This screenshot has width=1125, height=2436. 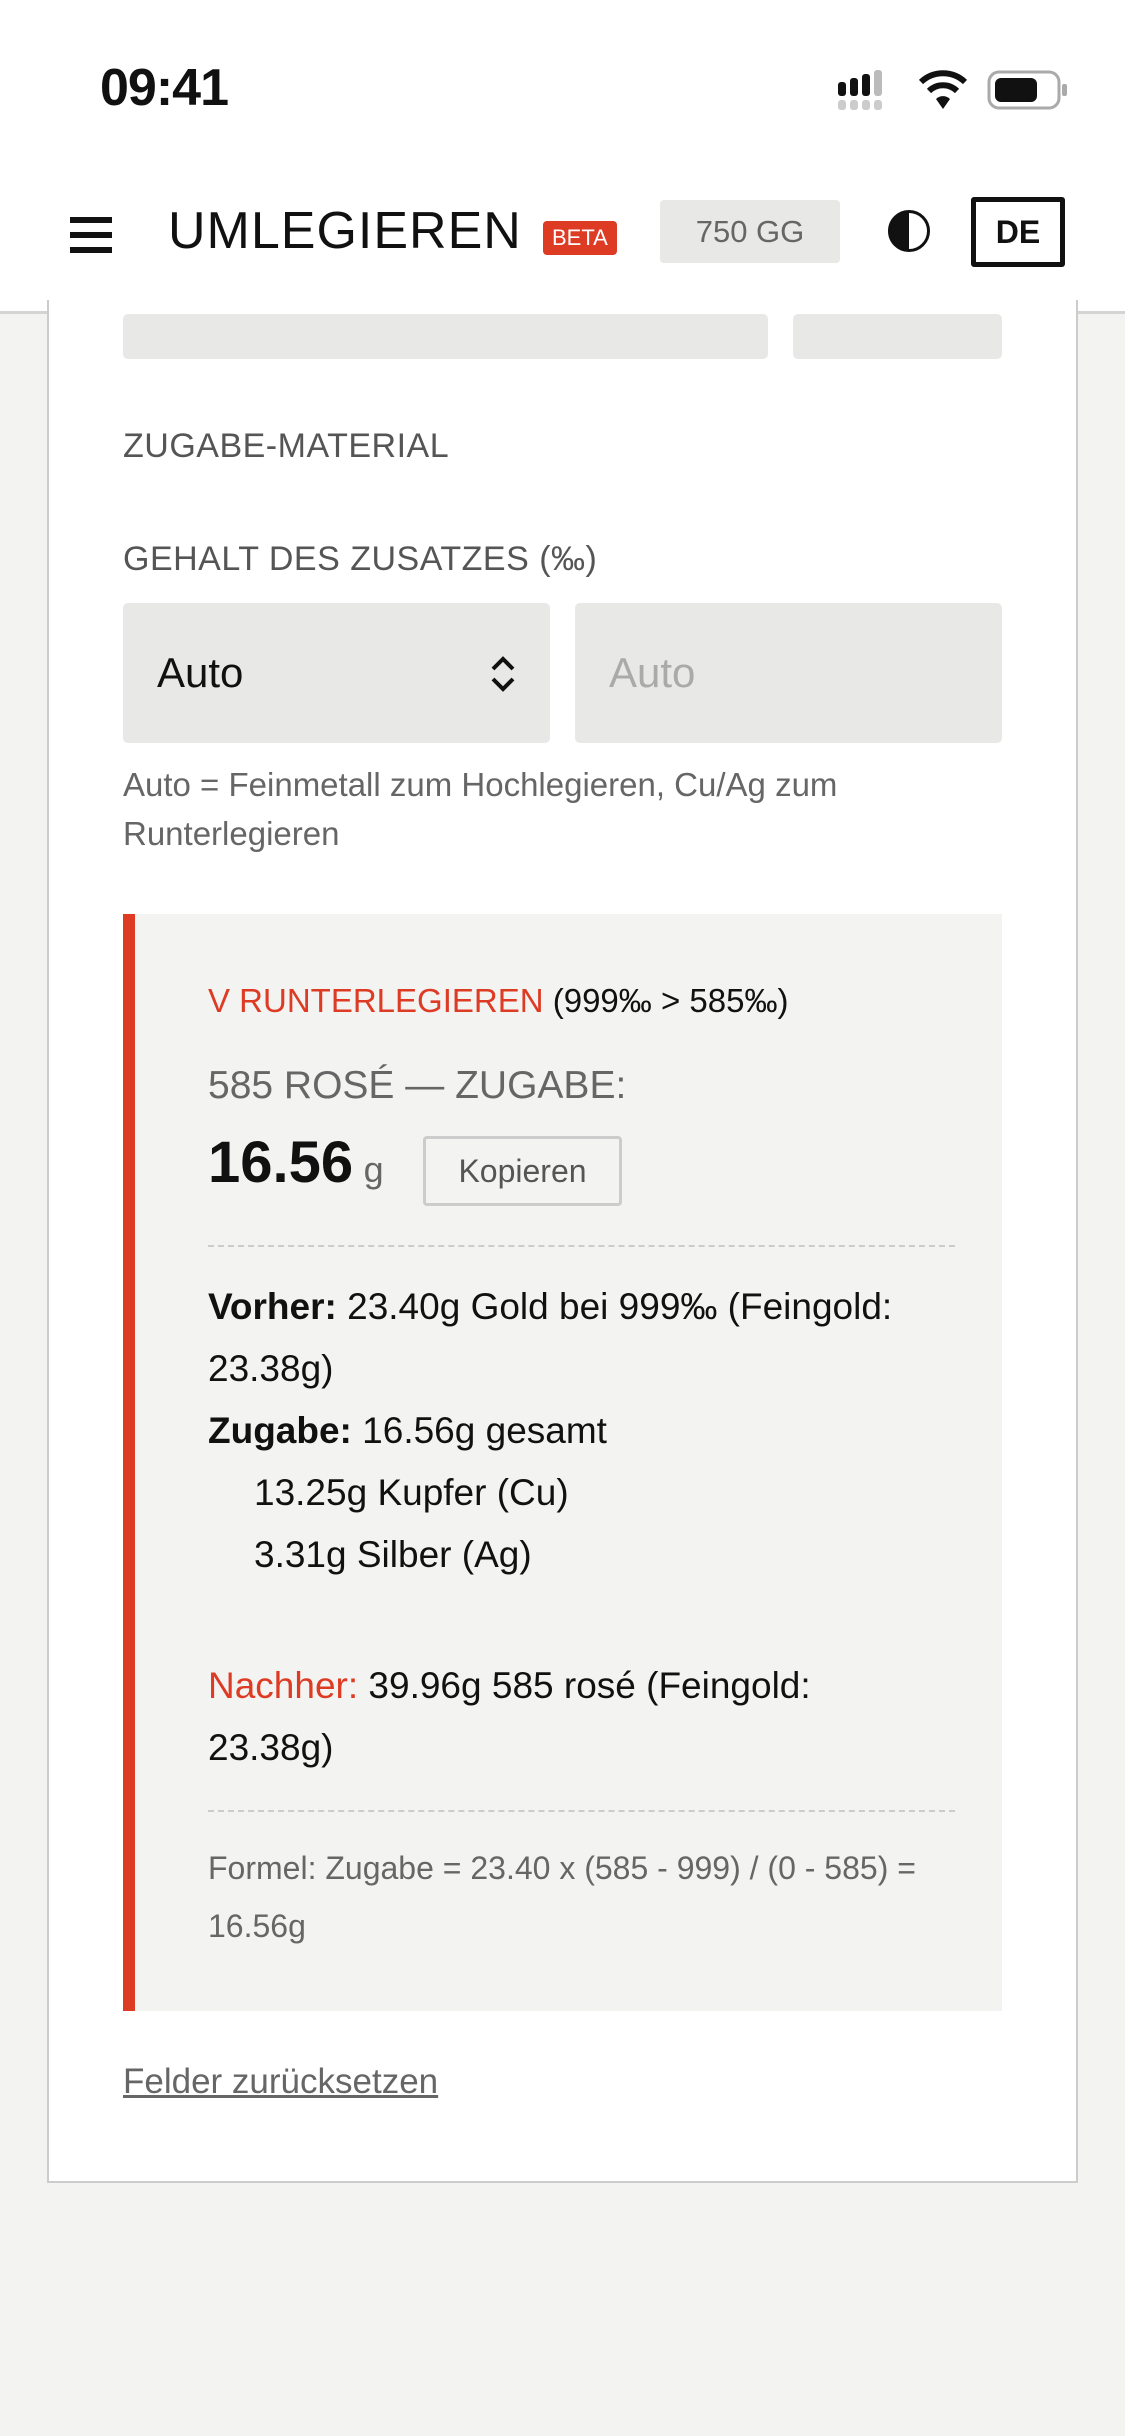 I want to click on beta-badge: BETA, so click(x=580, y=238).